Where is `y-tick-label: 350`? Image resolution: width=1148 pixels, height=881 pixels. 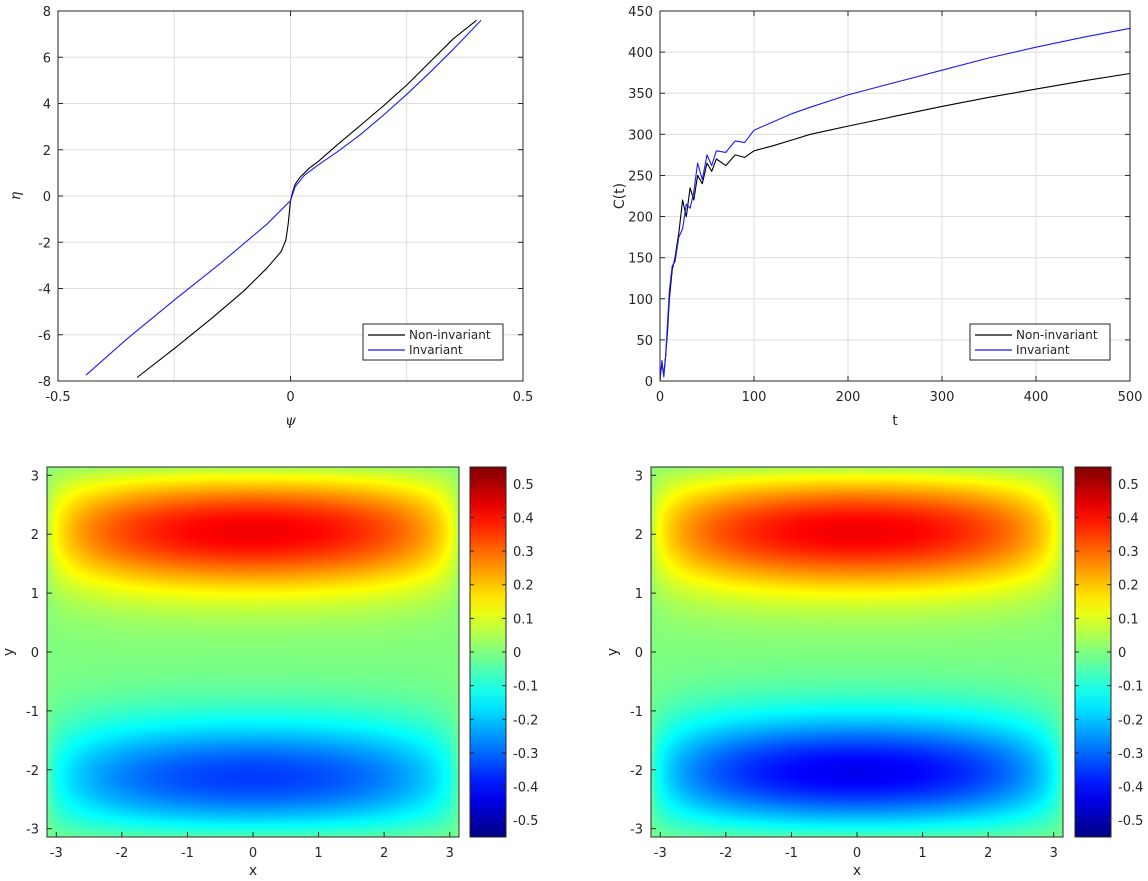 y-tick-label: 350 is located at coordinates (640, 94).